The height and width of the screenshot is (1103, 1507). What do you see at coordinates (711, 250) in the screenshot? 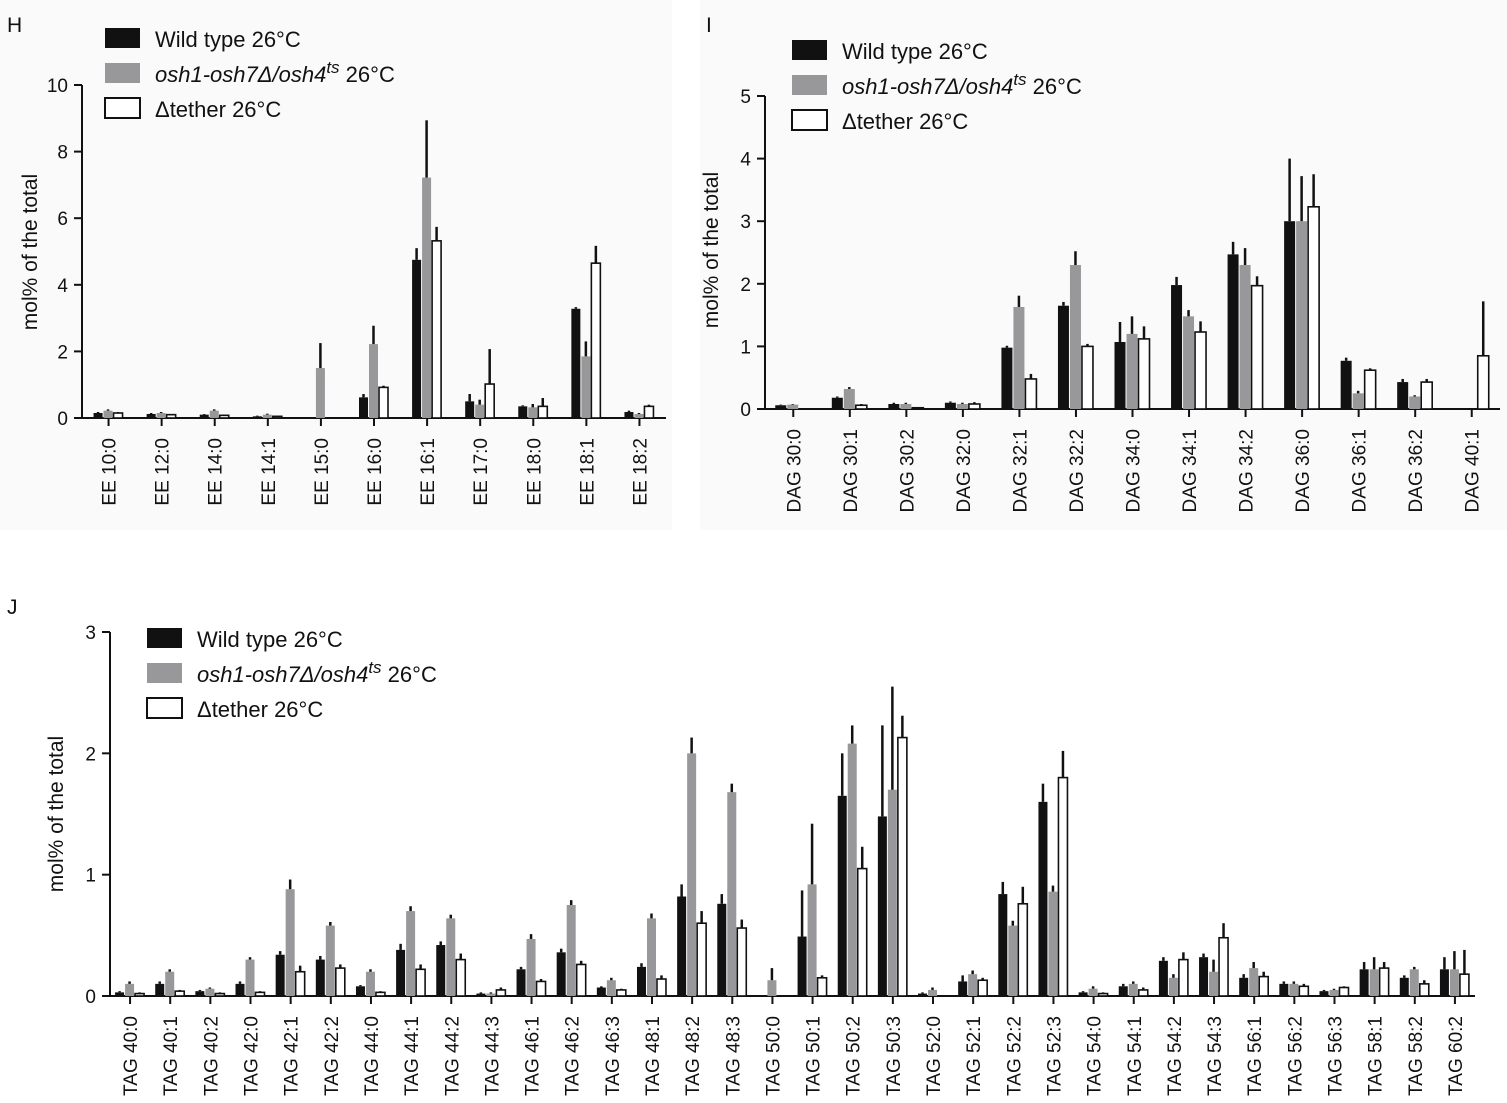
I see `panel-i-y-axis-title: mol% of the total` at bounding box center [711, 250].